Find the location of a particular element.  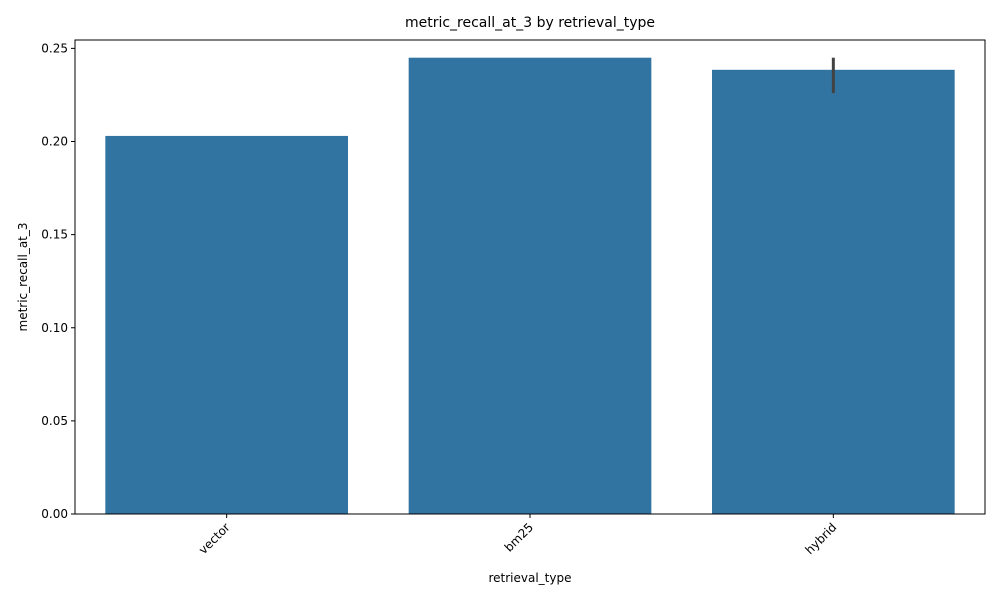

chart-title: metric_recall_at_3 by retrieval_type is located at coordinates (530, 23).